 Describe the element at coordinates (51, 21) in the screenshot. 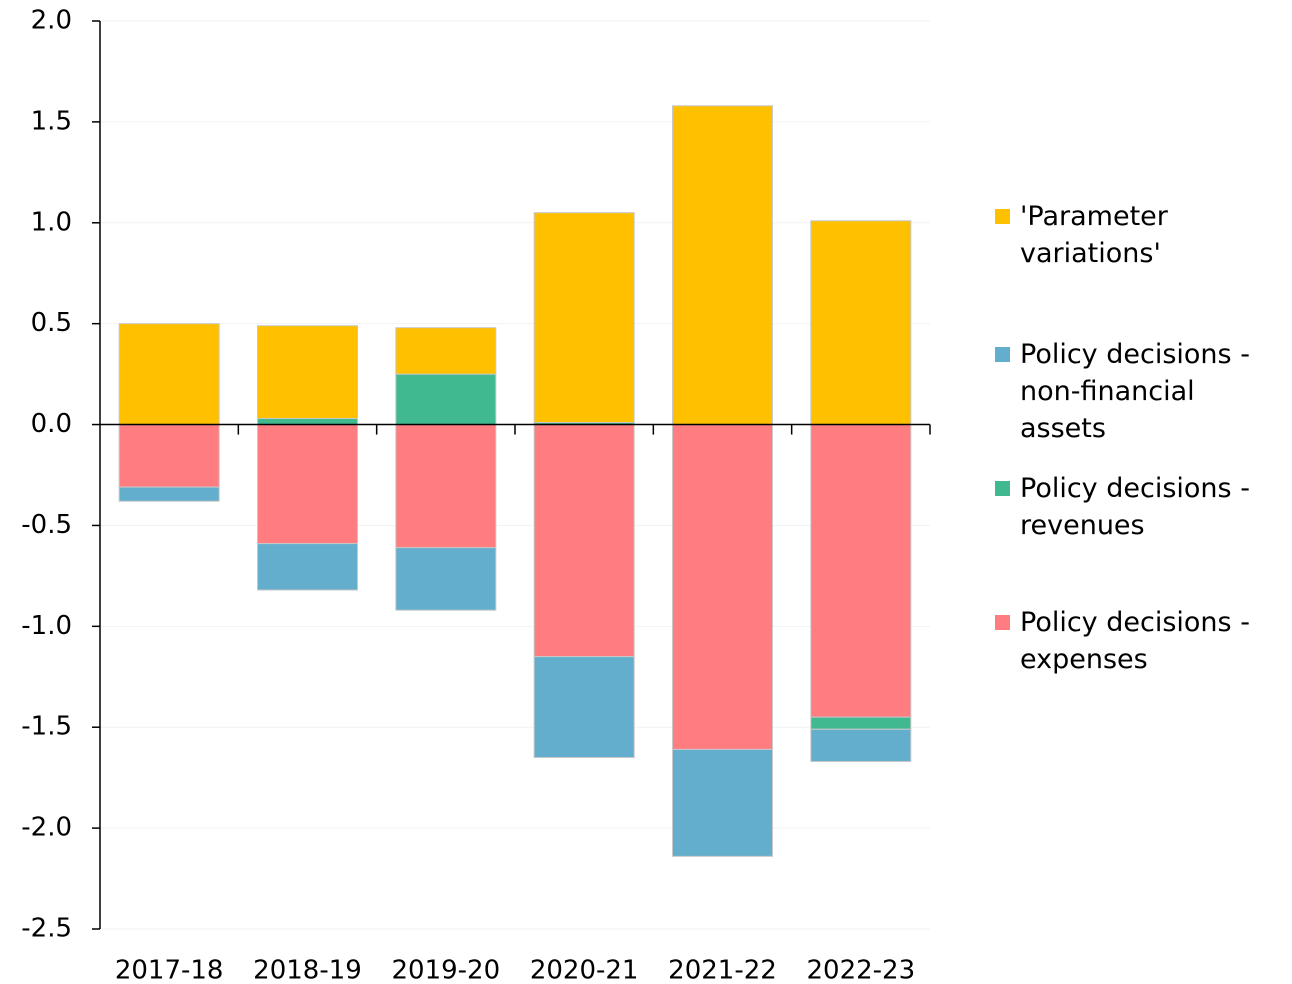

I see `y-tick-label: 2.0` at that location.